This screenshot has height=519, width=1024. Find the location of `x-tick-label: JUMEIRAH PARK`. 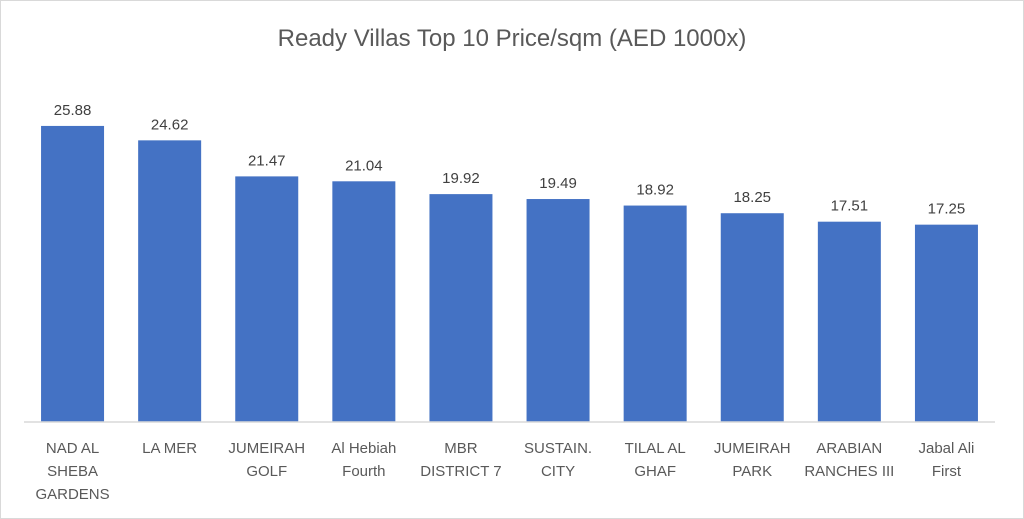

x-tick-label: JUMEIRAH PARK is located at coordinates (752, 460).